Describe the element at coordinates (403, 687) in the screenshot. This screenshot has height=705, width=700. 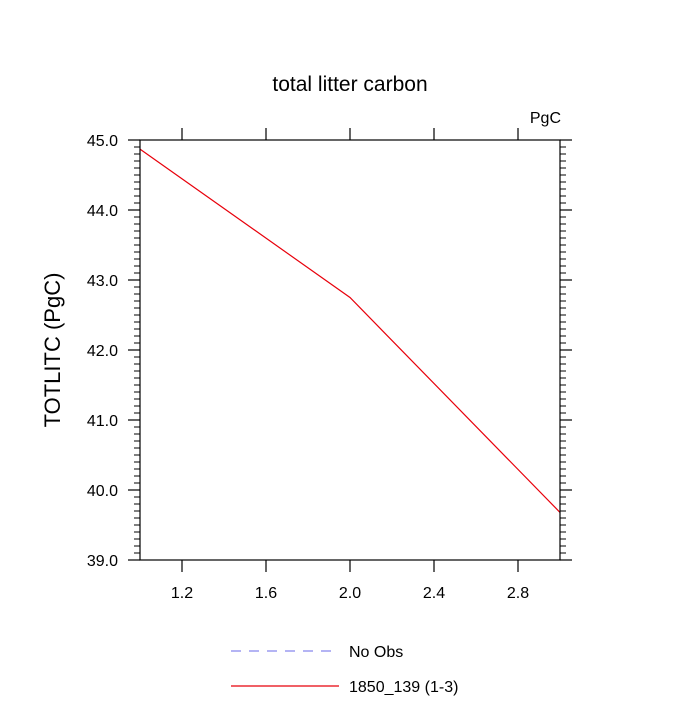
I see `legend-label-1: 1850_139 (1-3)` at that location.